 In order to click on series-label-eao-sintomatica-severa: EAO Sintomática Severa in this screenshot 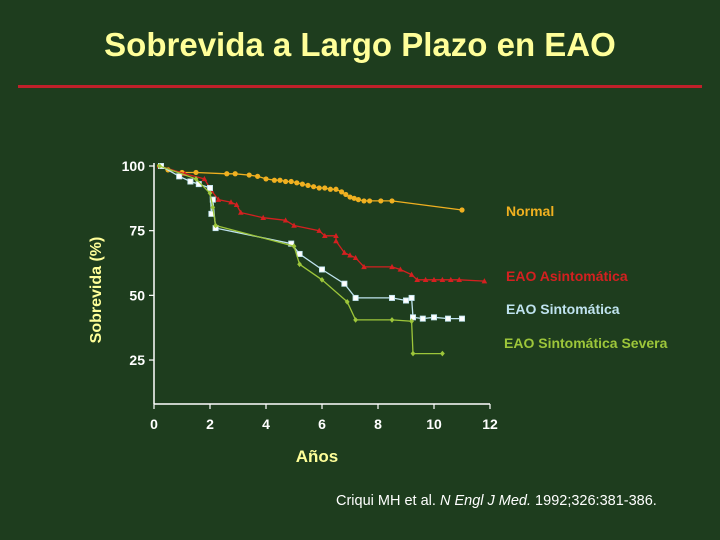, I will do `click(586, 343)`.